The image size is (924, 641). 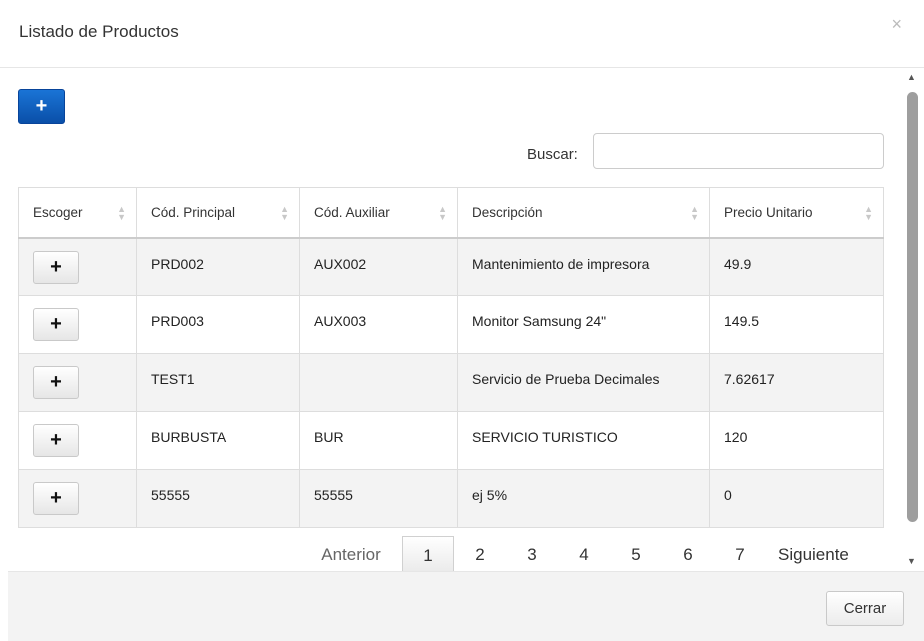 I want to click on pagination-page-3: 3, so click(x=532, y=554).